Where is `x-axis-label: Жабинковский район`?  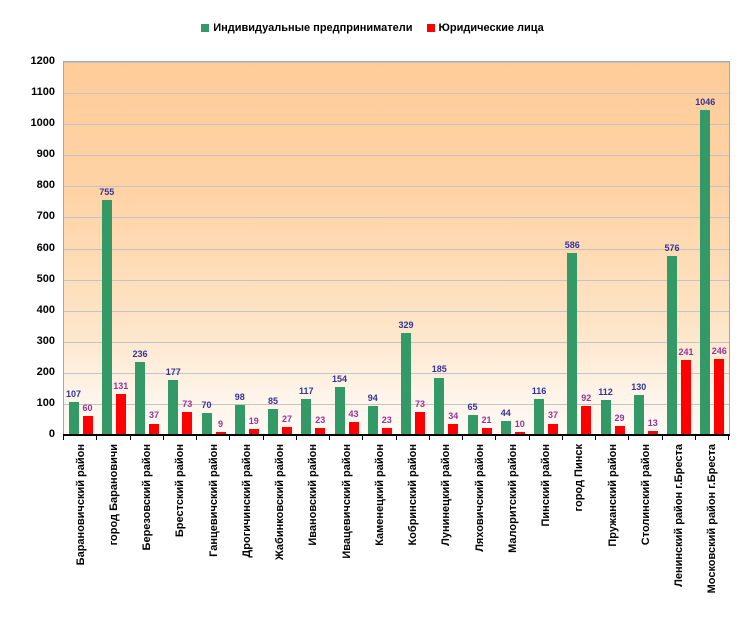
x-axis-label: Жабинковский район is located at coordinates (280, 530).